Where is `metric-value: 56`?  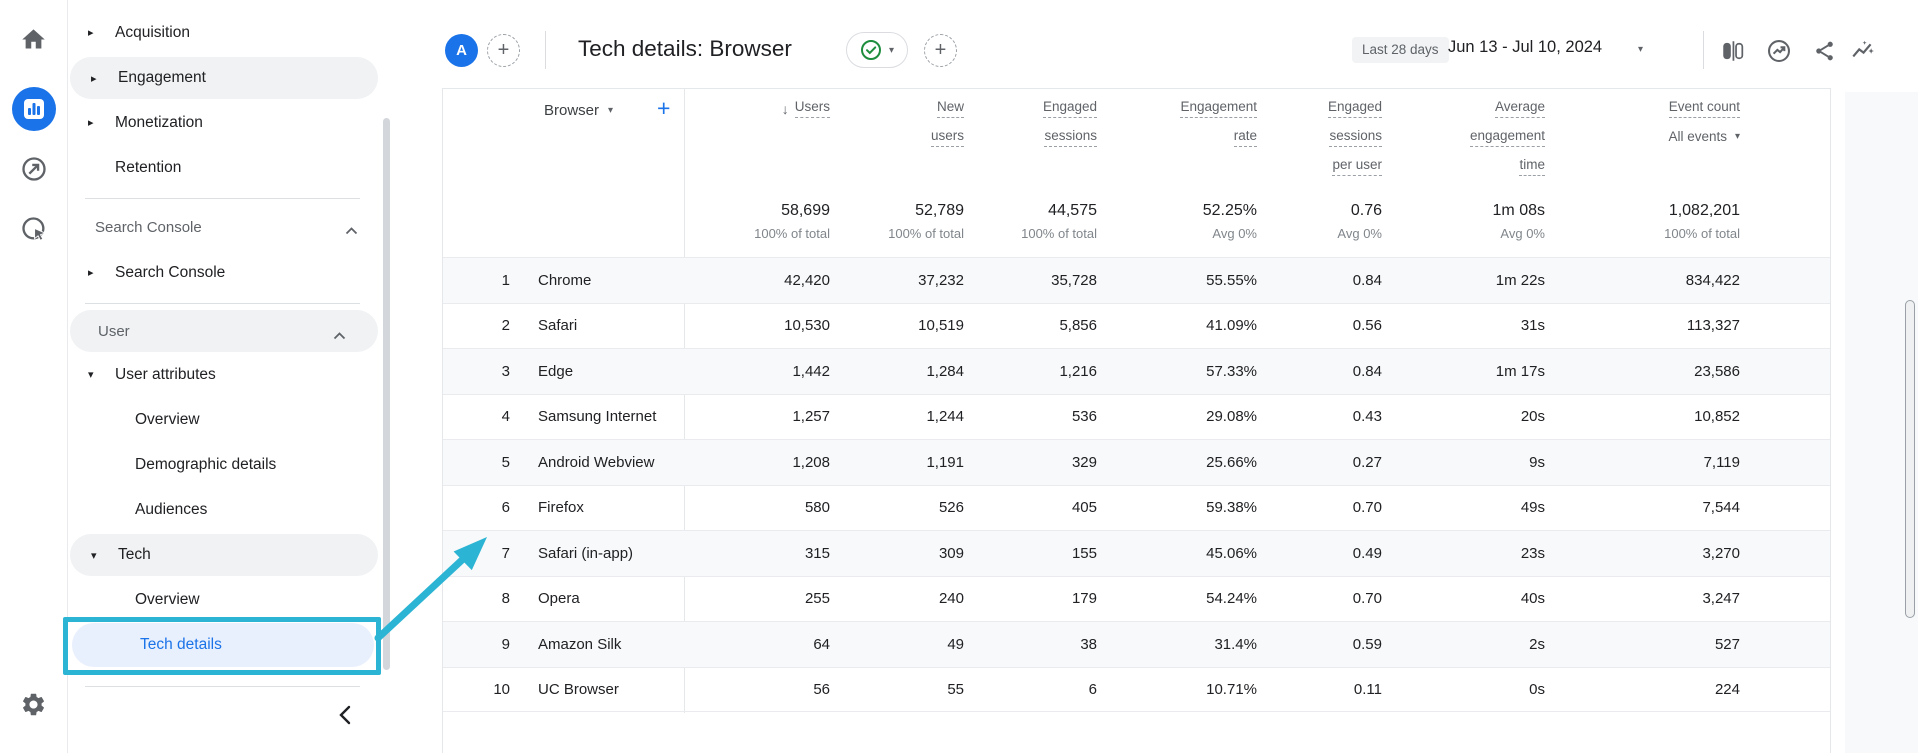
metric-value: 56 is located at coordinates (821, 689).